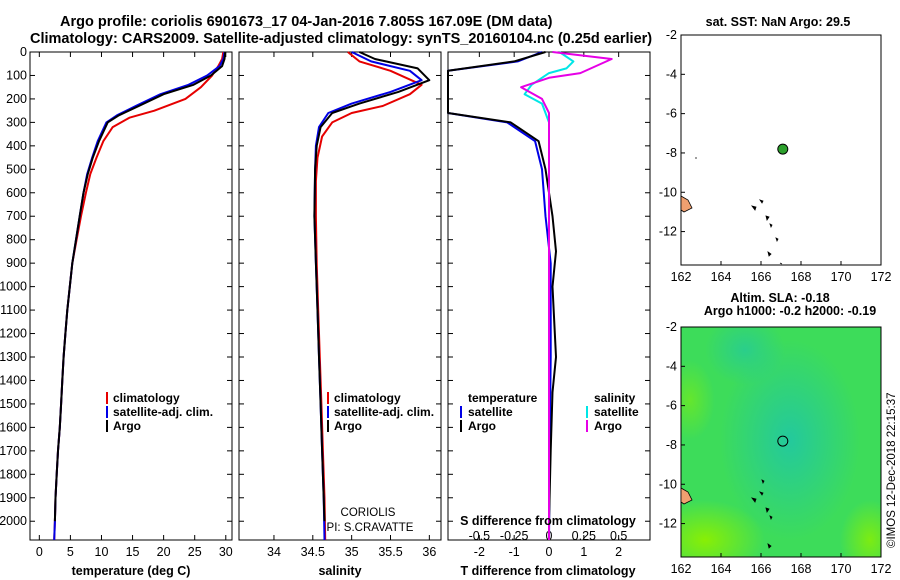 The image size is (900, 580). I want to click on x-tick-label: 15, so click(133, 552).